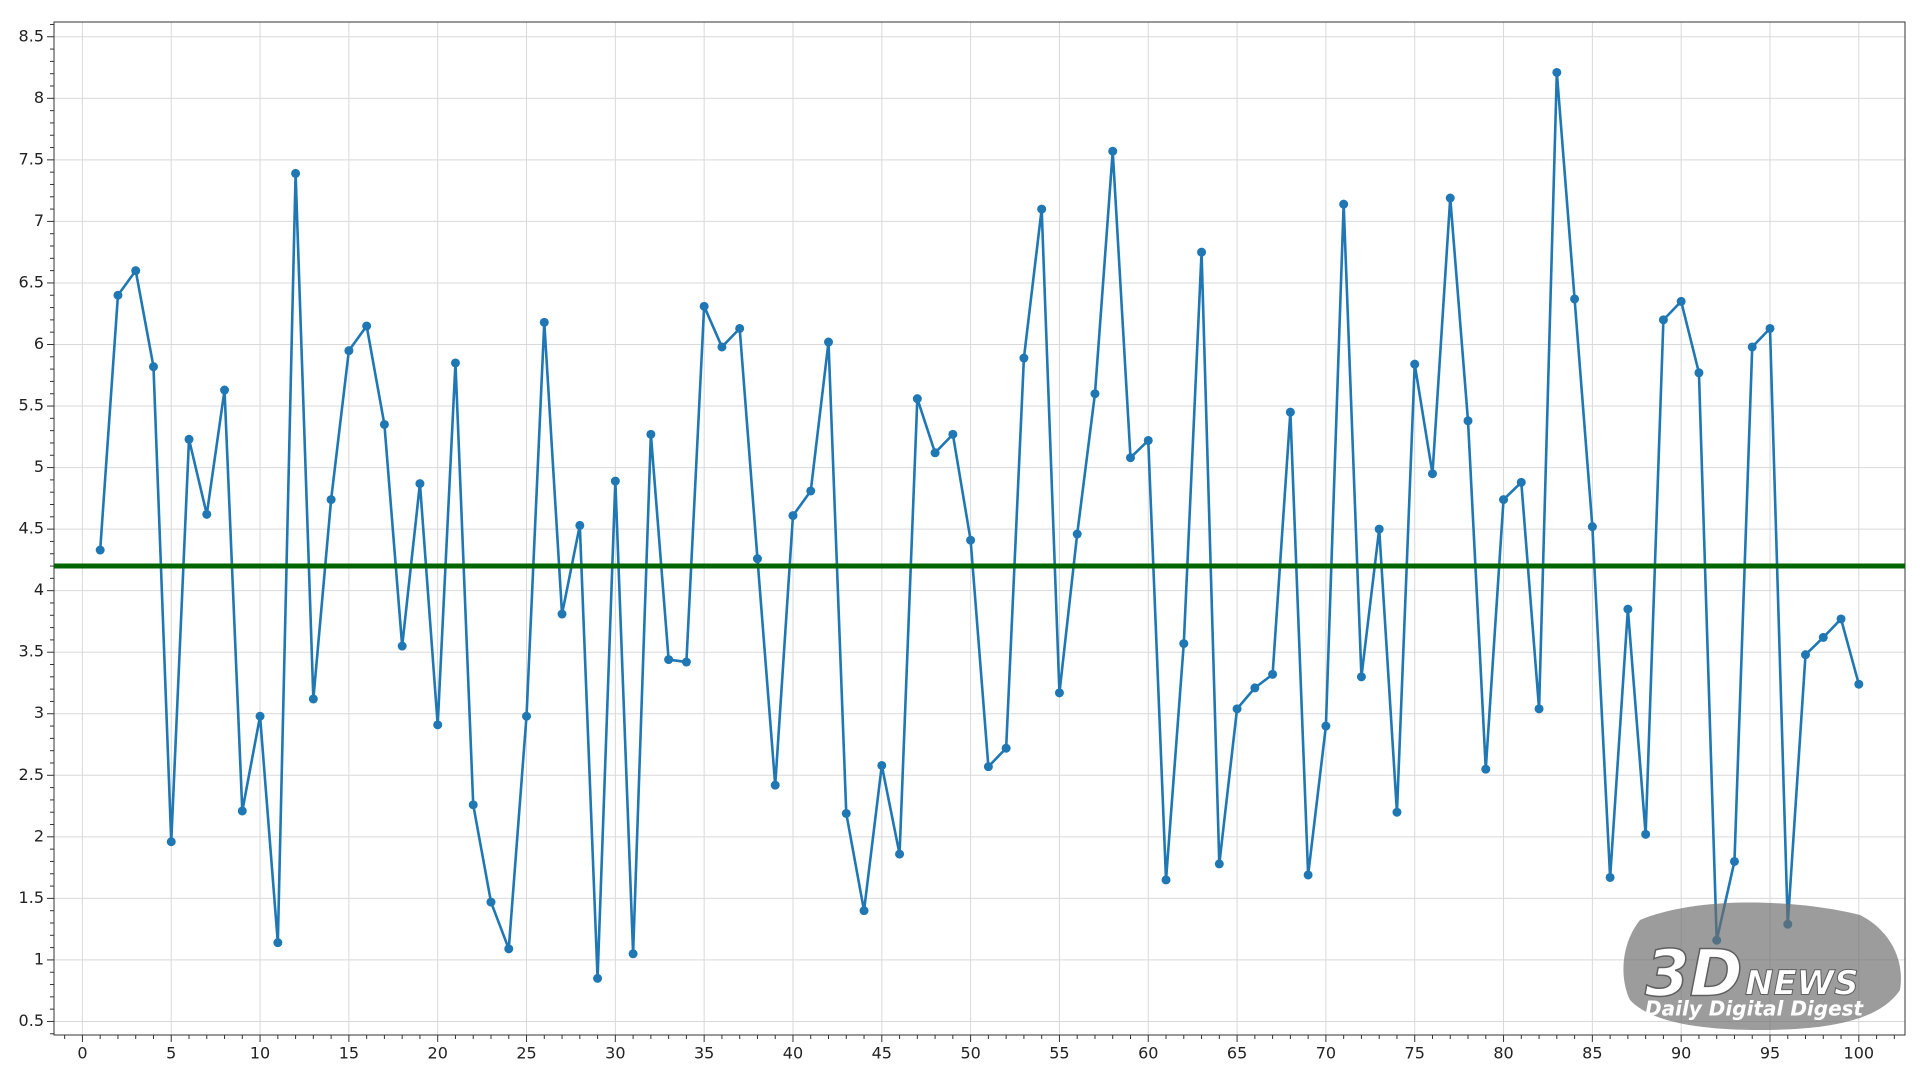 The image size is (1920, 1084). I want to click on watermark: 3D NEWS Daily Digital Digest, so click(1762, 966).